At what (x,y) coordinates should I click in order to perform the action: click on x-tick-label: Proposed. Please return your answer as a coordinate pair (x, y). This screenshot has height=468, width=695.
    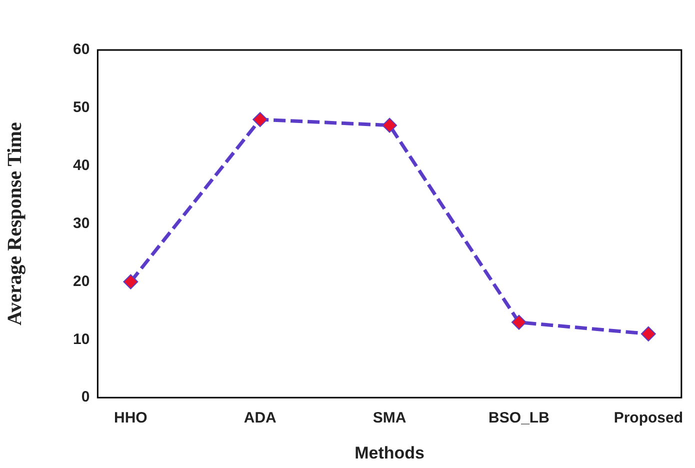
    Looking at the image, I should click on (649, 418).